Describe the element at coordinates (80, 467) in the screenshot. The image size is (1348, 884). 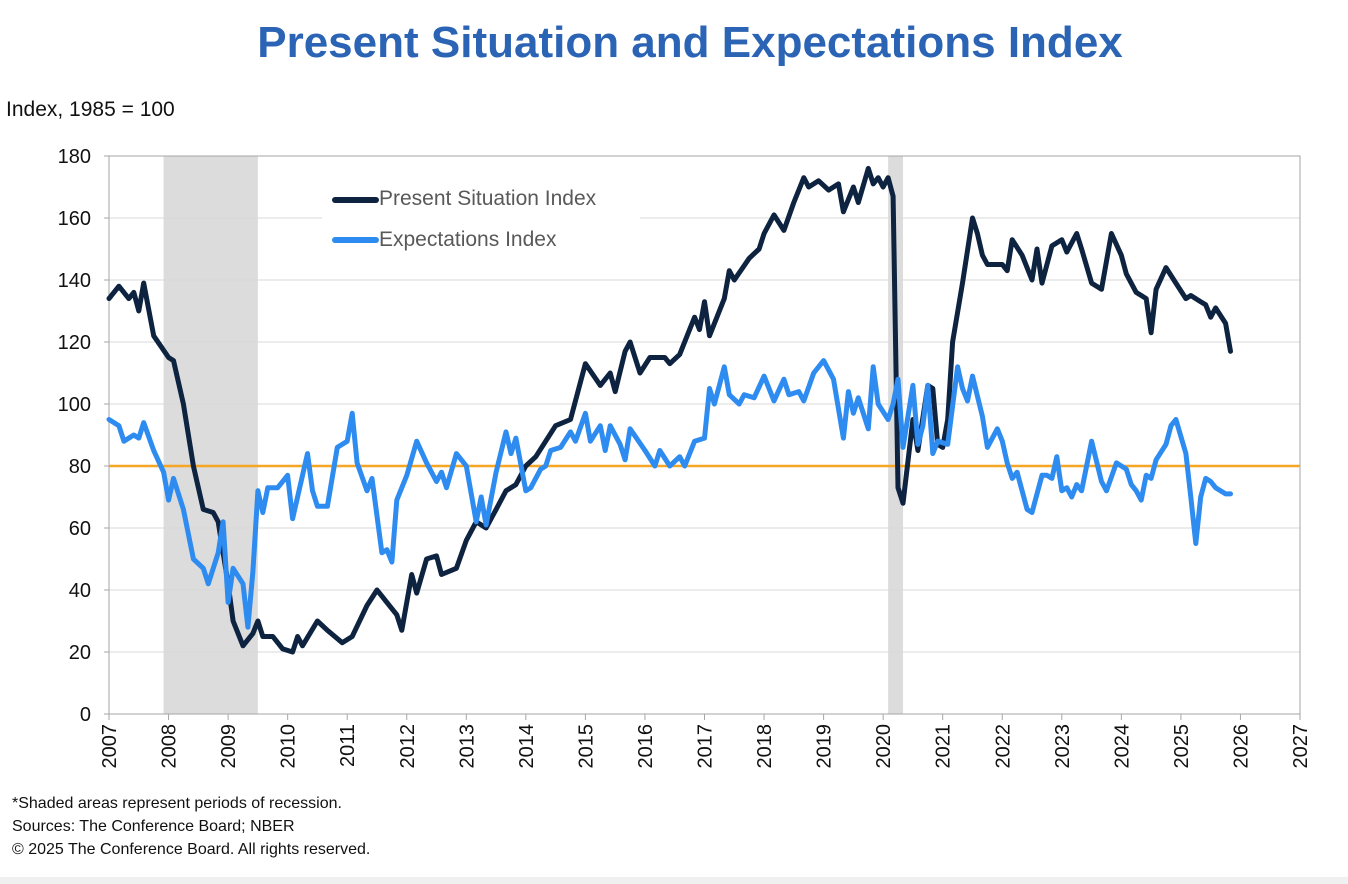
I see `y-tick-label: 80` at that location.